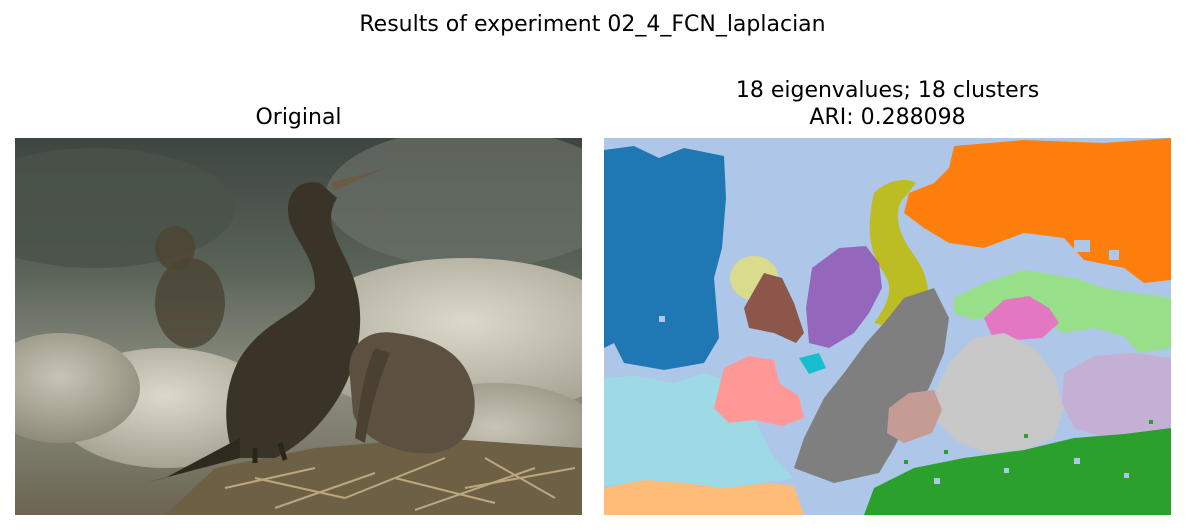 Image resolution: width=1185 pixels, height=531 pixels. I want to click on segment-dusty-rose, so click(914, 416).